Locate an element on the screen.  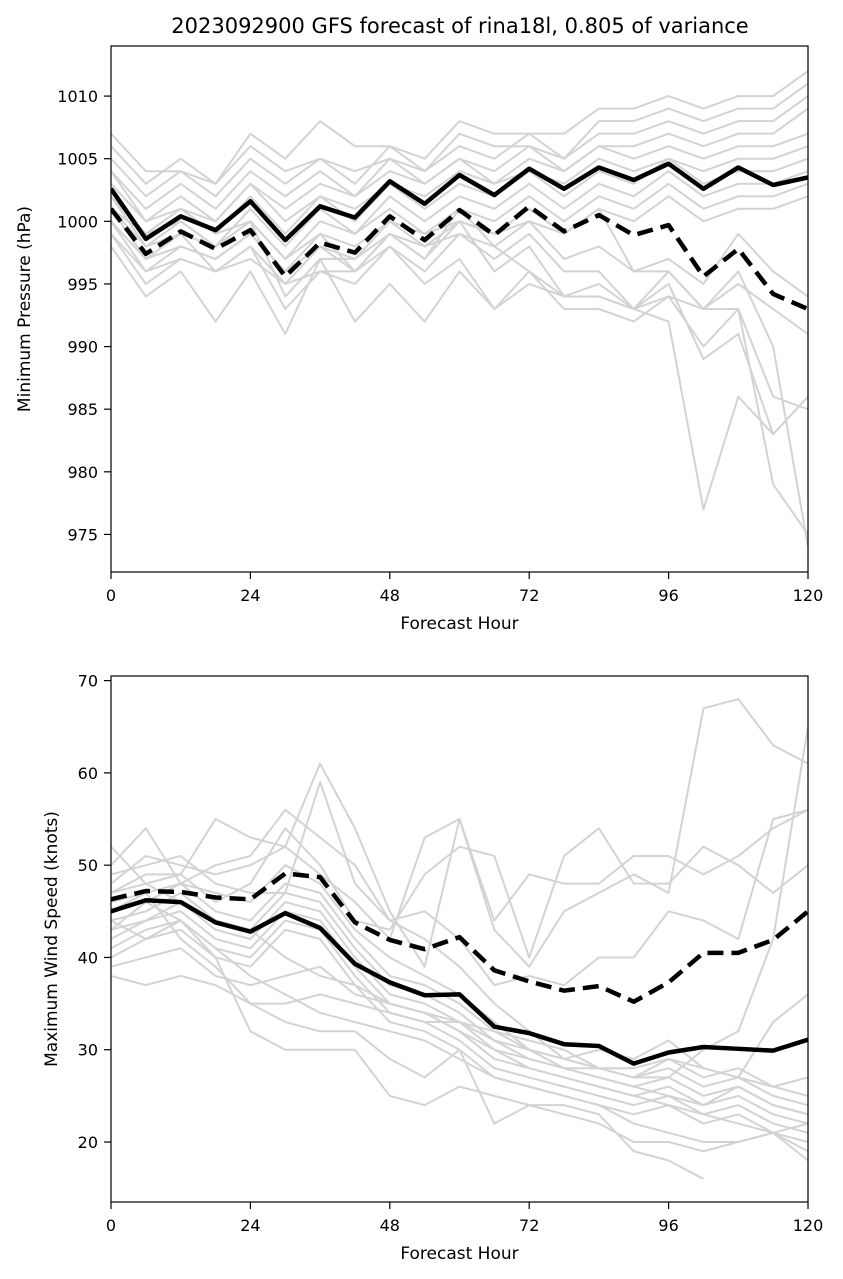
pressure-x-tick-label: 96 is located at coordinates (668, 595).